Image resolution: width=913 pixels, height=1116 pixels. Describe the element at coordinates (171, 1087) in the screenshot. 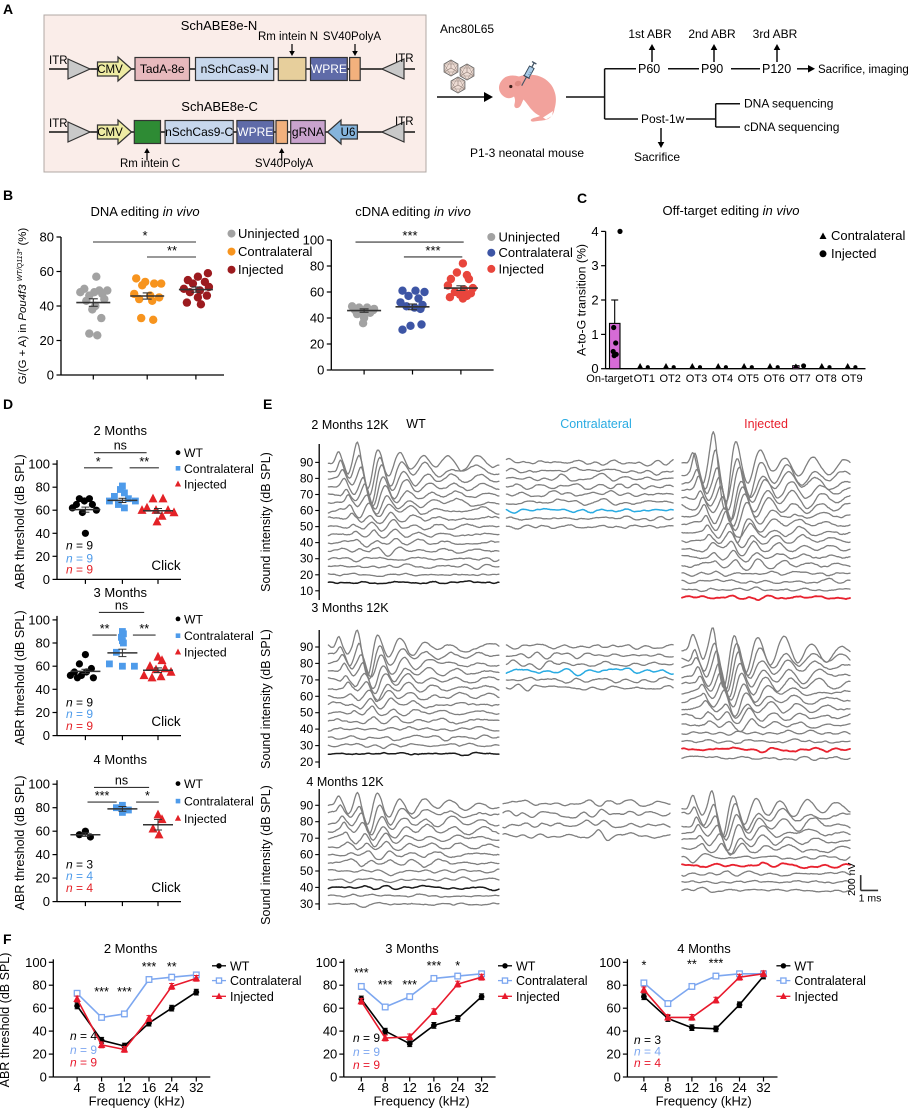

I see `svg-text: 24` at that location.